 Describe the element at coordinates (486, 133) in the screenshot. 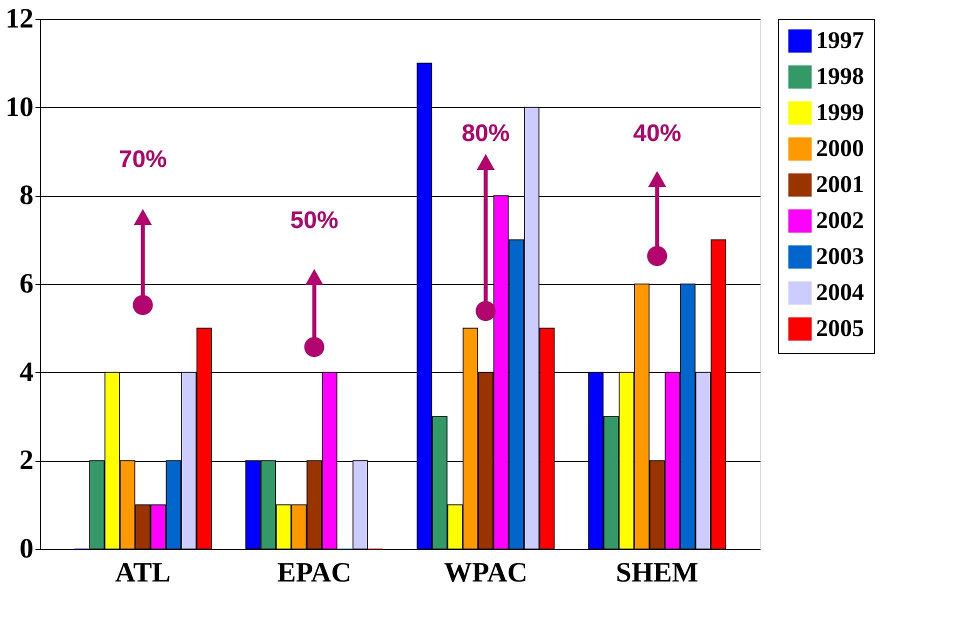

I see `annotation: 80%` at that location.